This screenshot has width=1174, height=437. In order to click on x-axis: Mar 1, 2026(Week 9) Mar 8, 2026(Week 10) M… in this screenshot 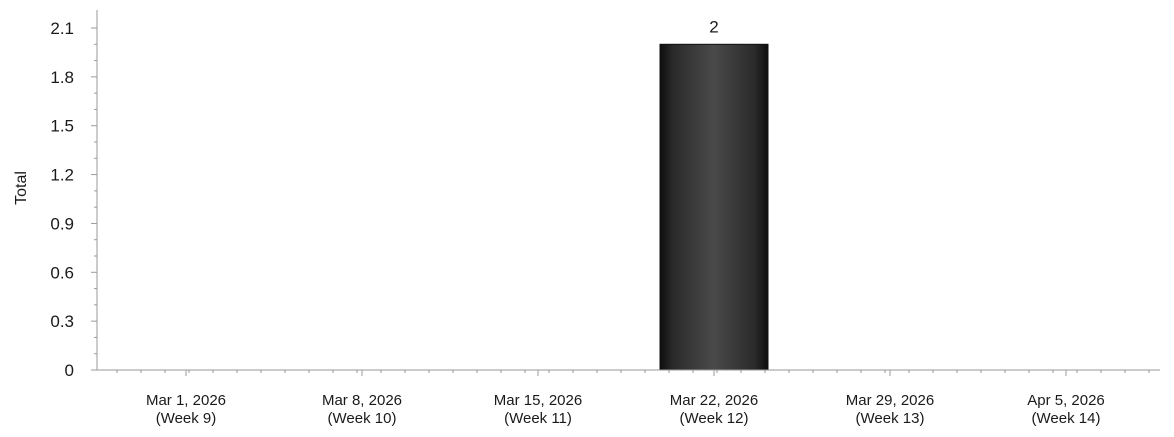, I will do `click(633, 398)`.